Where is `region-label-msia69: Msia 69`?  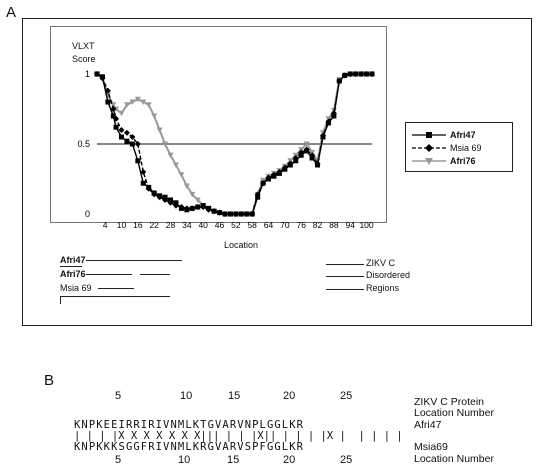 region-label-msia69: Msia 69 is located at coordinates (76, 288).